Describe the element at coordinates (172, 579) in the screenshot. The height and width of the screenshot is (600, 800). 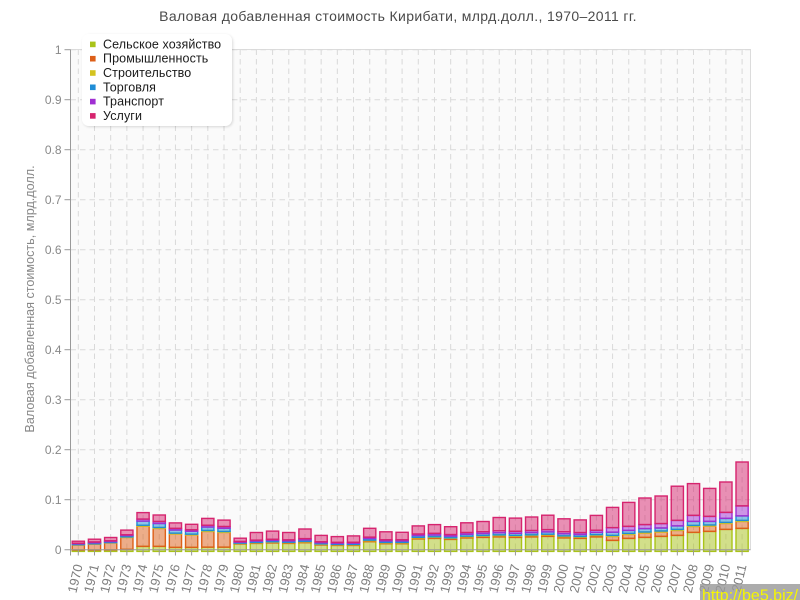
I see `svg-text: 1976` at that location.